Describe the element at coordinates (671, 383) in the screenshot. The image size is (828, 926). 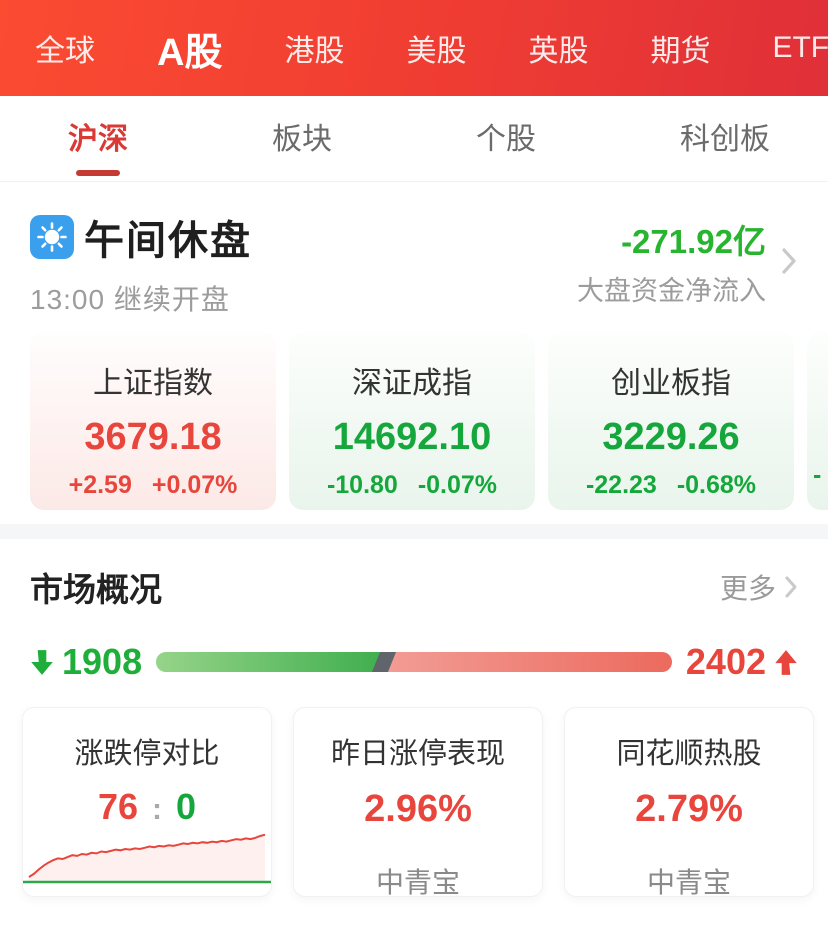
I see `index-name: 创业板指` at that location.